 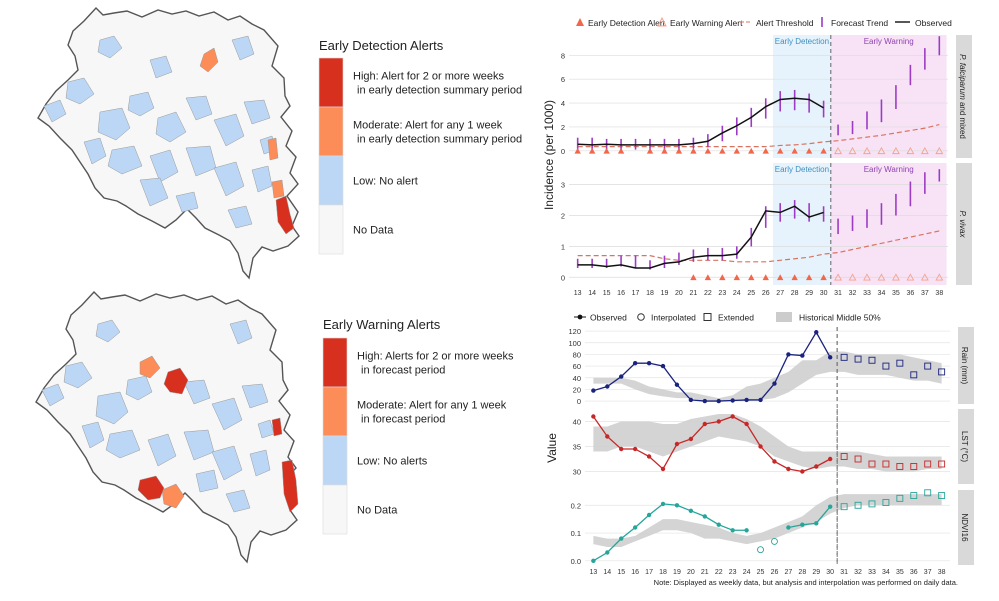 I want to click on legend-label: High: Alert for 2 or more weeks, so click(x=429, y=77).